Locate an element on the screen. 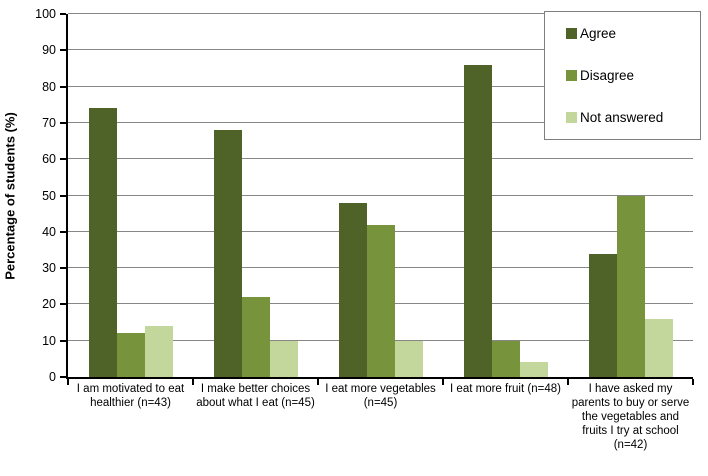  legend-label: Disagree is located at coordinates (607, 75).